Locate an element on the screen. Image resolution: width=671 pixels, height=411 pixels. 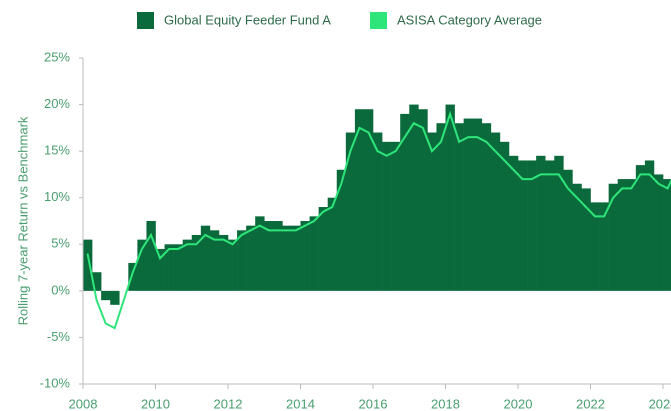
legend-label: Global Equity Feeder Fund A is located at coordinates (247, 19).